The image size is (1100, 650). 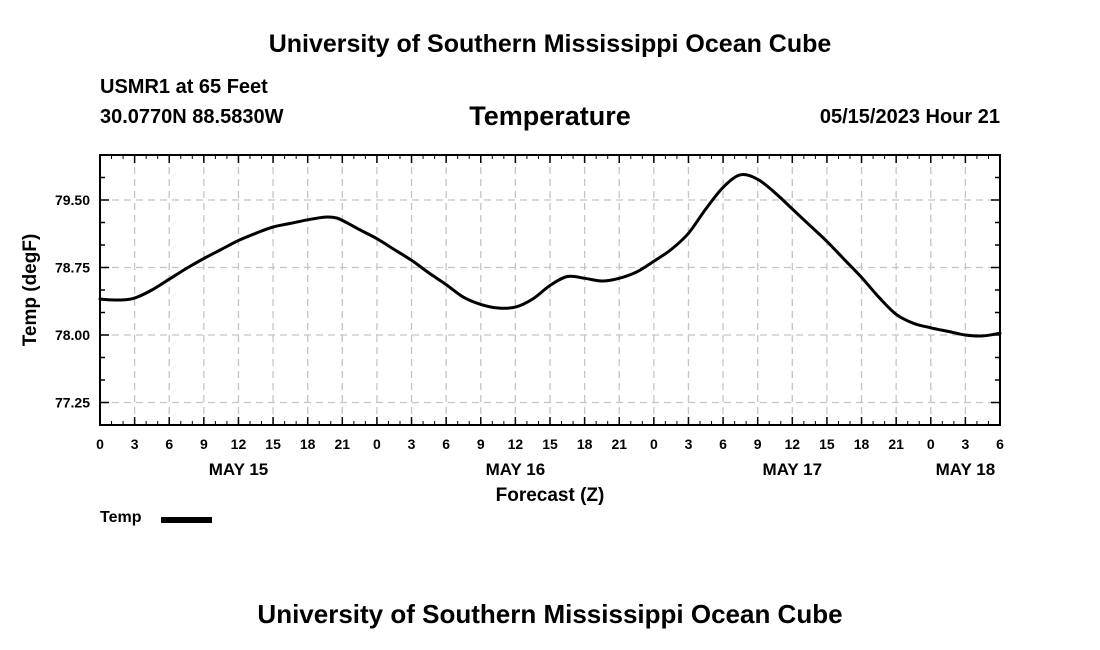 What do you see at coordinates (909, 117) in the screenshot?
I see `datetime-label: 05/15/2023 Hour 21` at bounding box center [909, 117].